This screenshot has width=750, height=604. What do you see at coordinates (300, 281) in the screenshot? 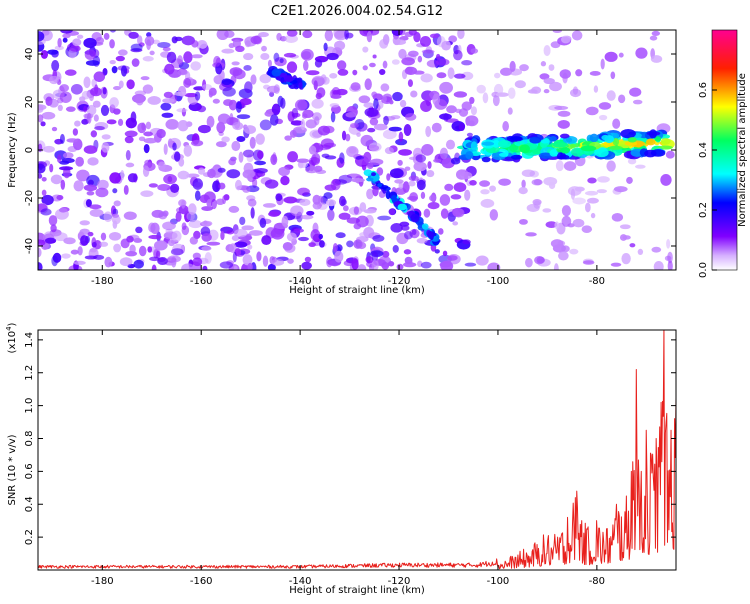
I see `x-tick-label: -140` at bounding box center [300, 281].